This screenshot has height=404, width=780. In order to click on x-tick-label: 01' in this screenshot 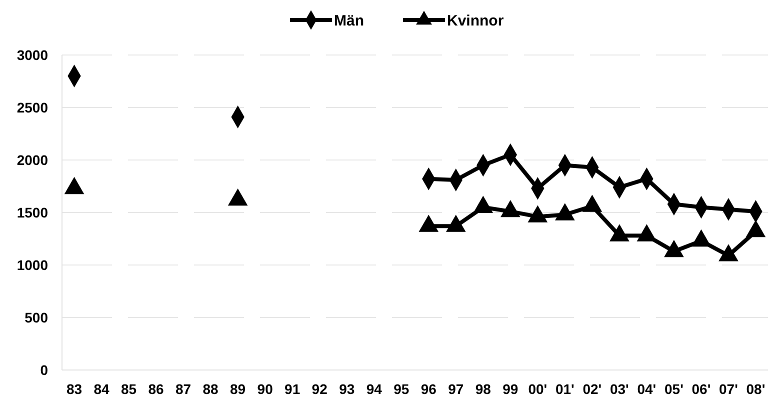, I will do `click(564, 389)`.